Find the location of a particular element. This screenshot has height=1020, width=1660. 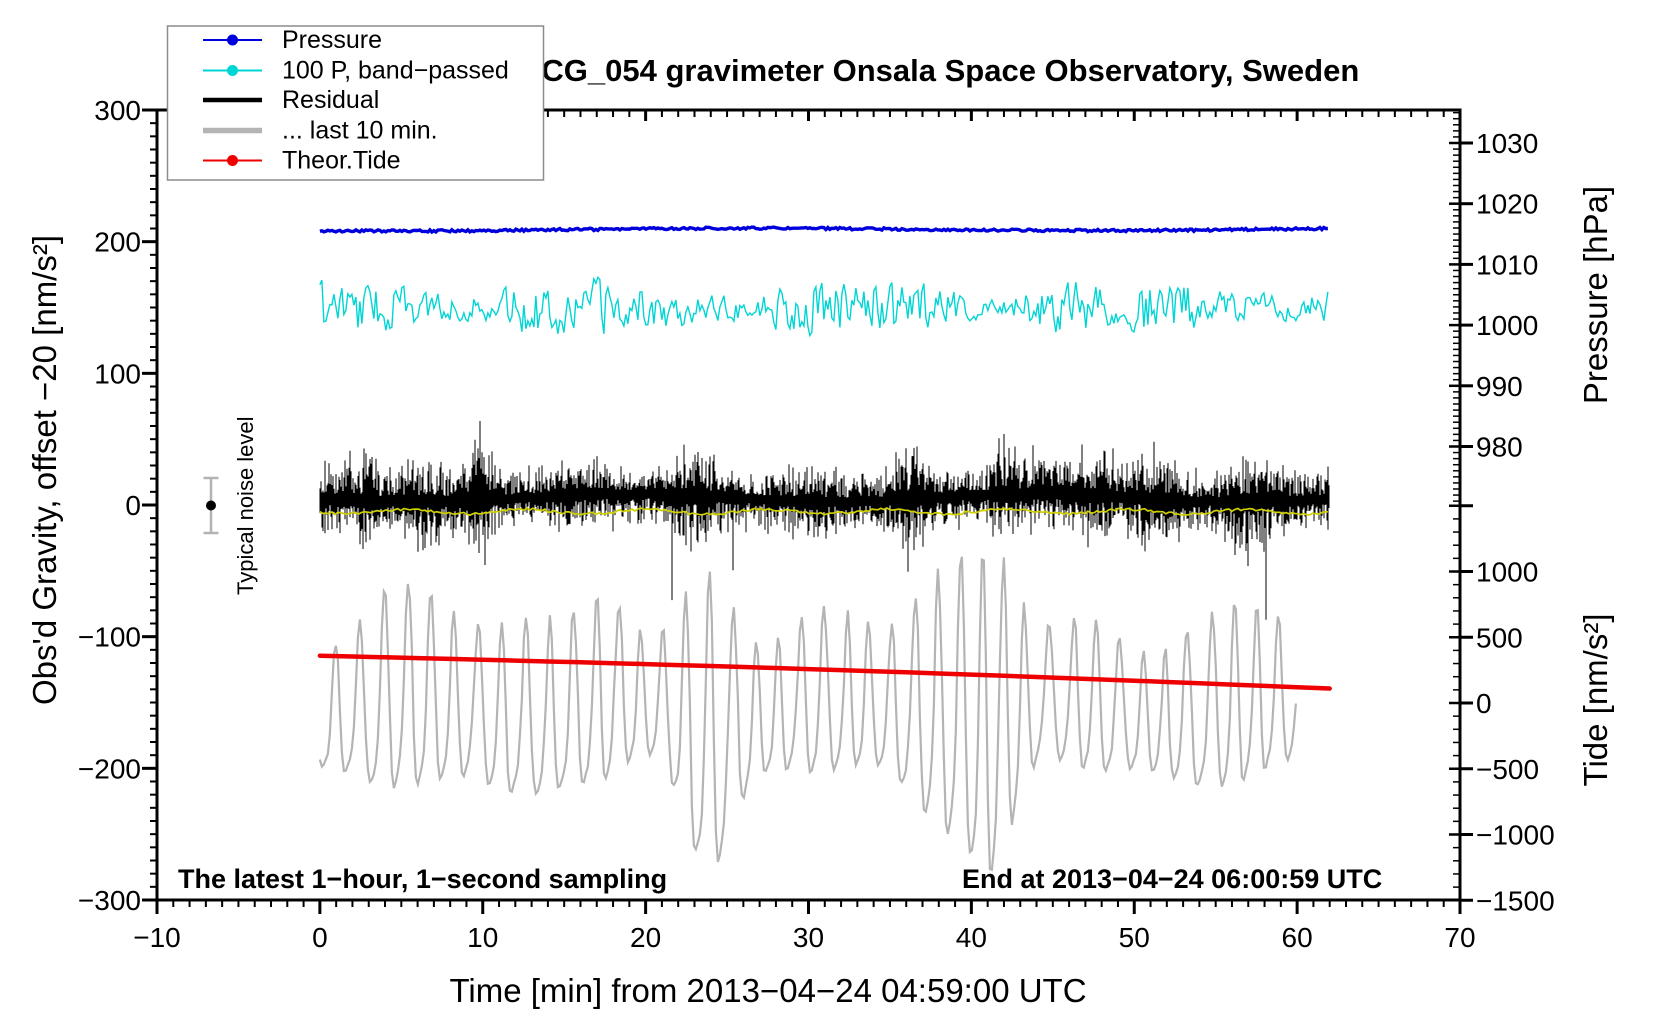

legend-entry-last10min: ... last 10 min. is located at coordinates (320, 131).